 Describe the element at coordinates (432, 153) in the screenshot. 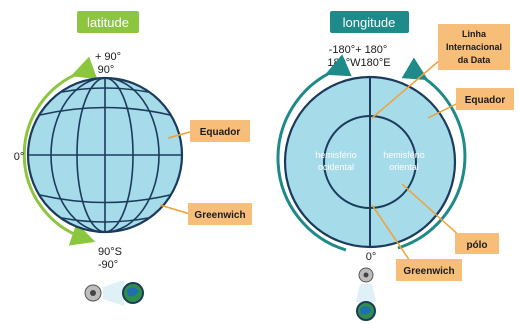

I see `longitude-arc-east` at that location.